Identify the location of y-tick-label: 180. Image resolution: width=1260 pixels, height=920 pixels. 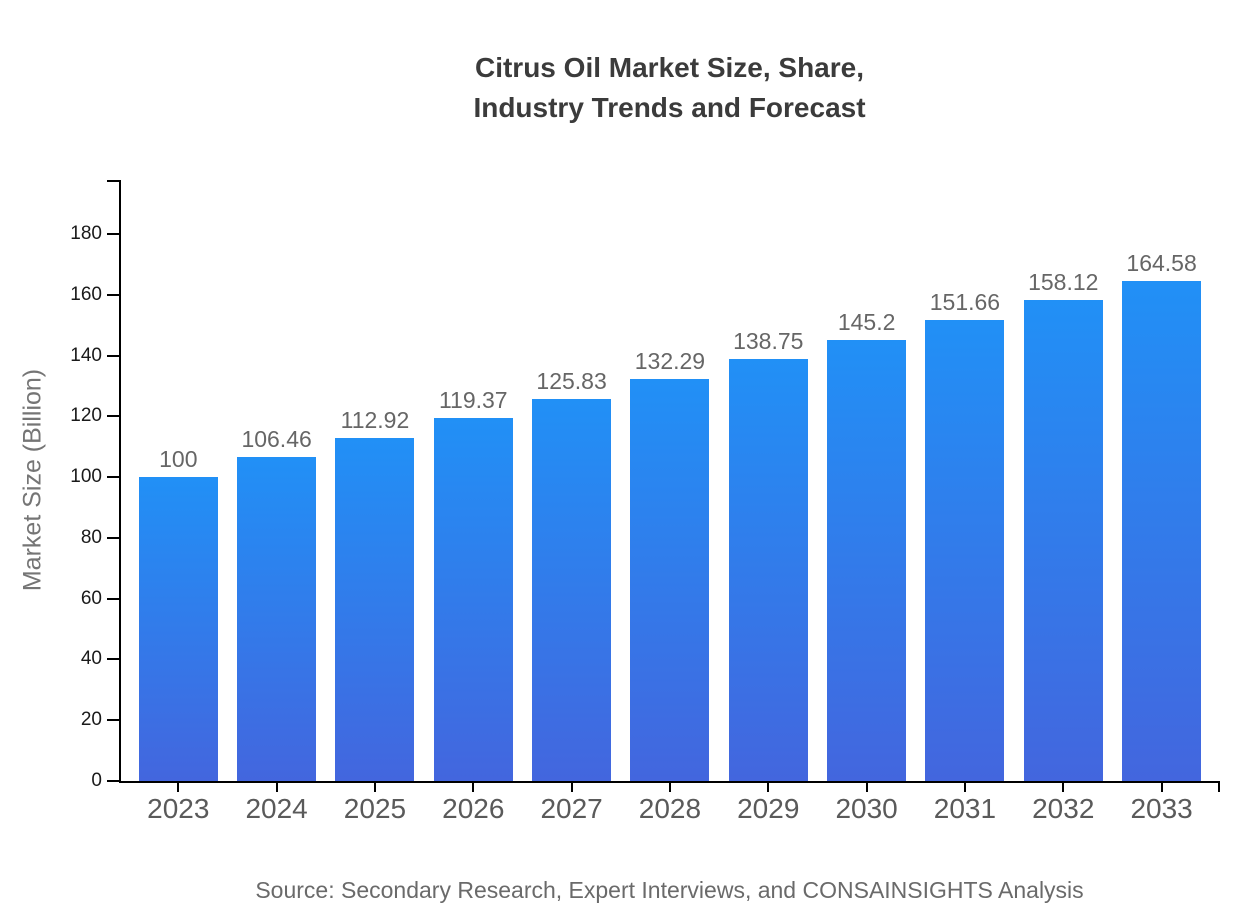
(86, 233).